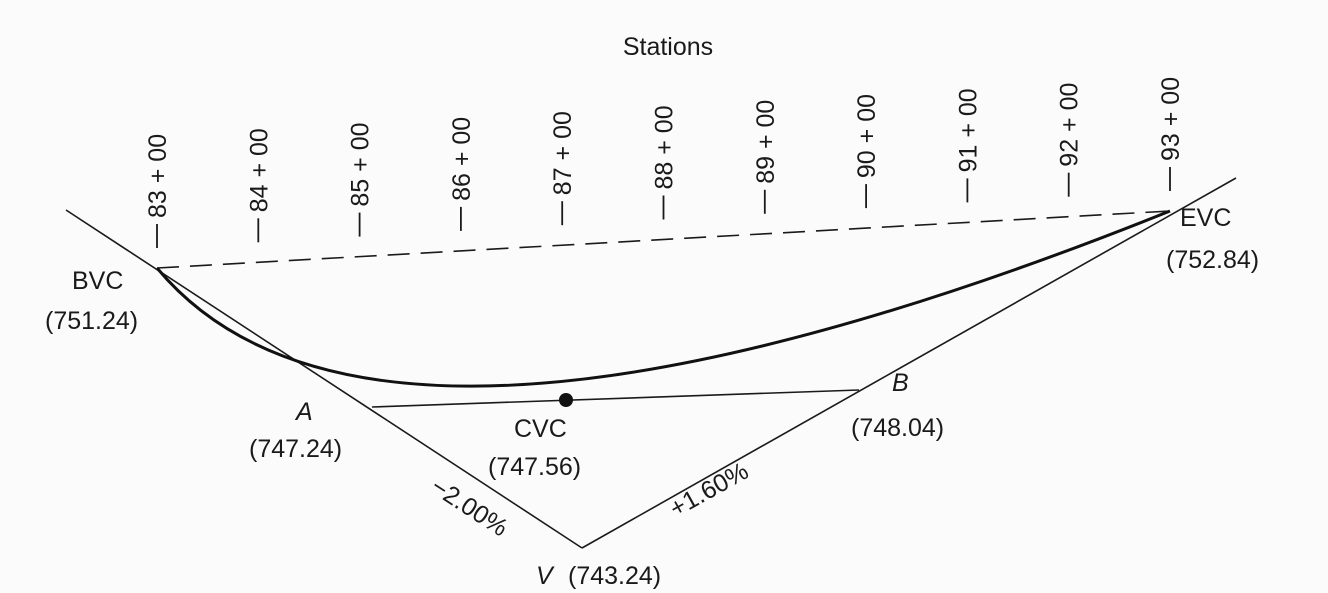 Image resolution: width=1328 pixels, height=593 pixels. Describe the element at coordinates (709, 490) in the screenshot. I see `forward-grade-label: +1.60%` at that location.